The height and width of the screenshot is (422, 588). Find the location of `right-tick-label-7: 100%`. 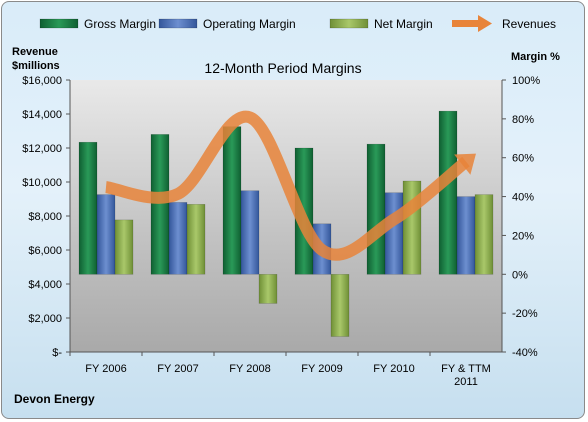

right-tick-label-7: 100% is located at coordinates (526, 81).